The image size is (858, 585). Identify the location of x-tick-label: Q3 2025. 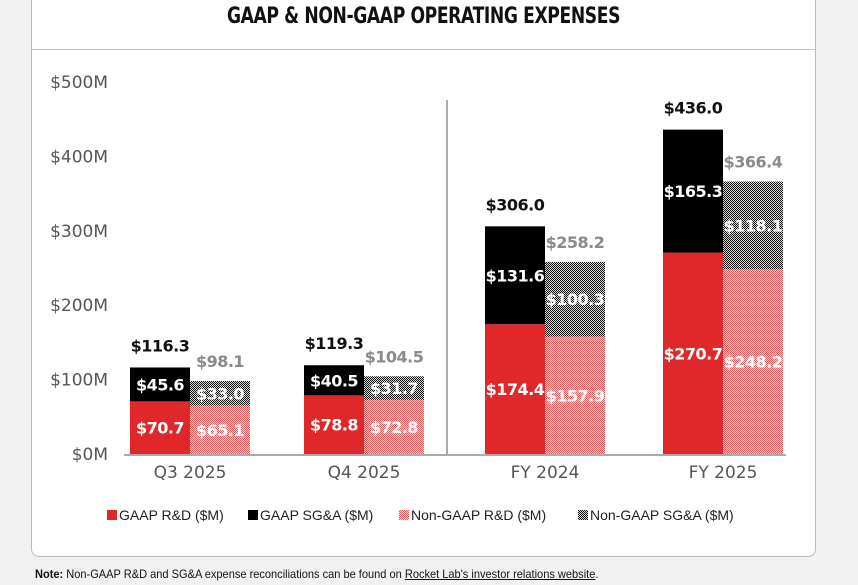
(190, 473).